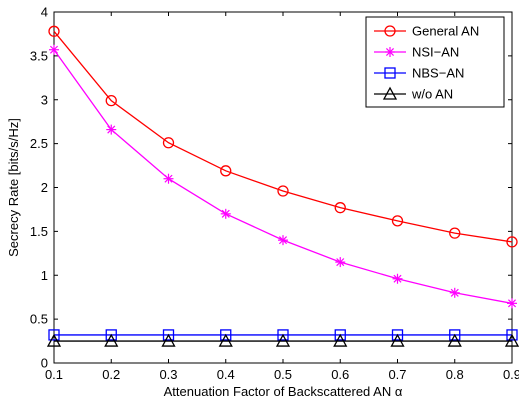  What do you see at coordinates (283, 391) in the screenshot?
I see `x-axis-label: Attenuation Factor of Backscattered AN α` at bounding box center [283, 391].